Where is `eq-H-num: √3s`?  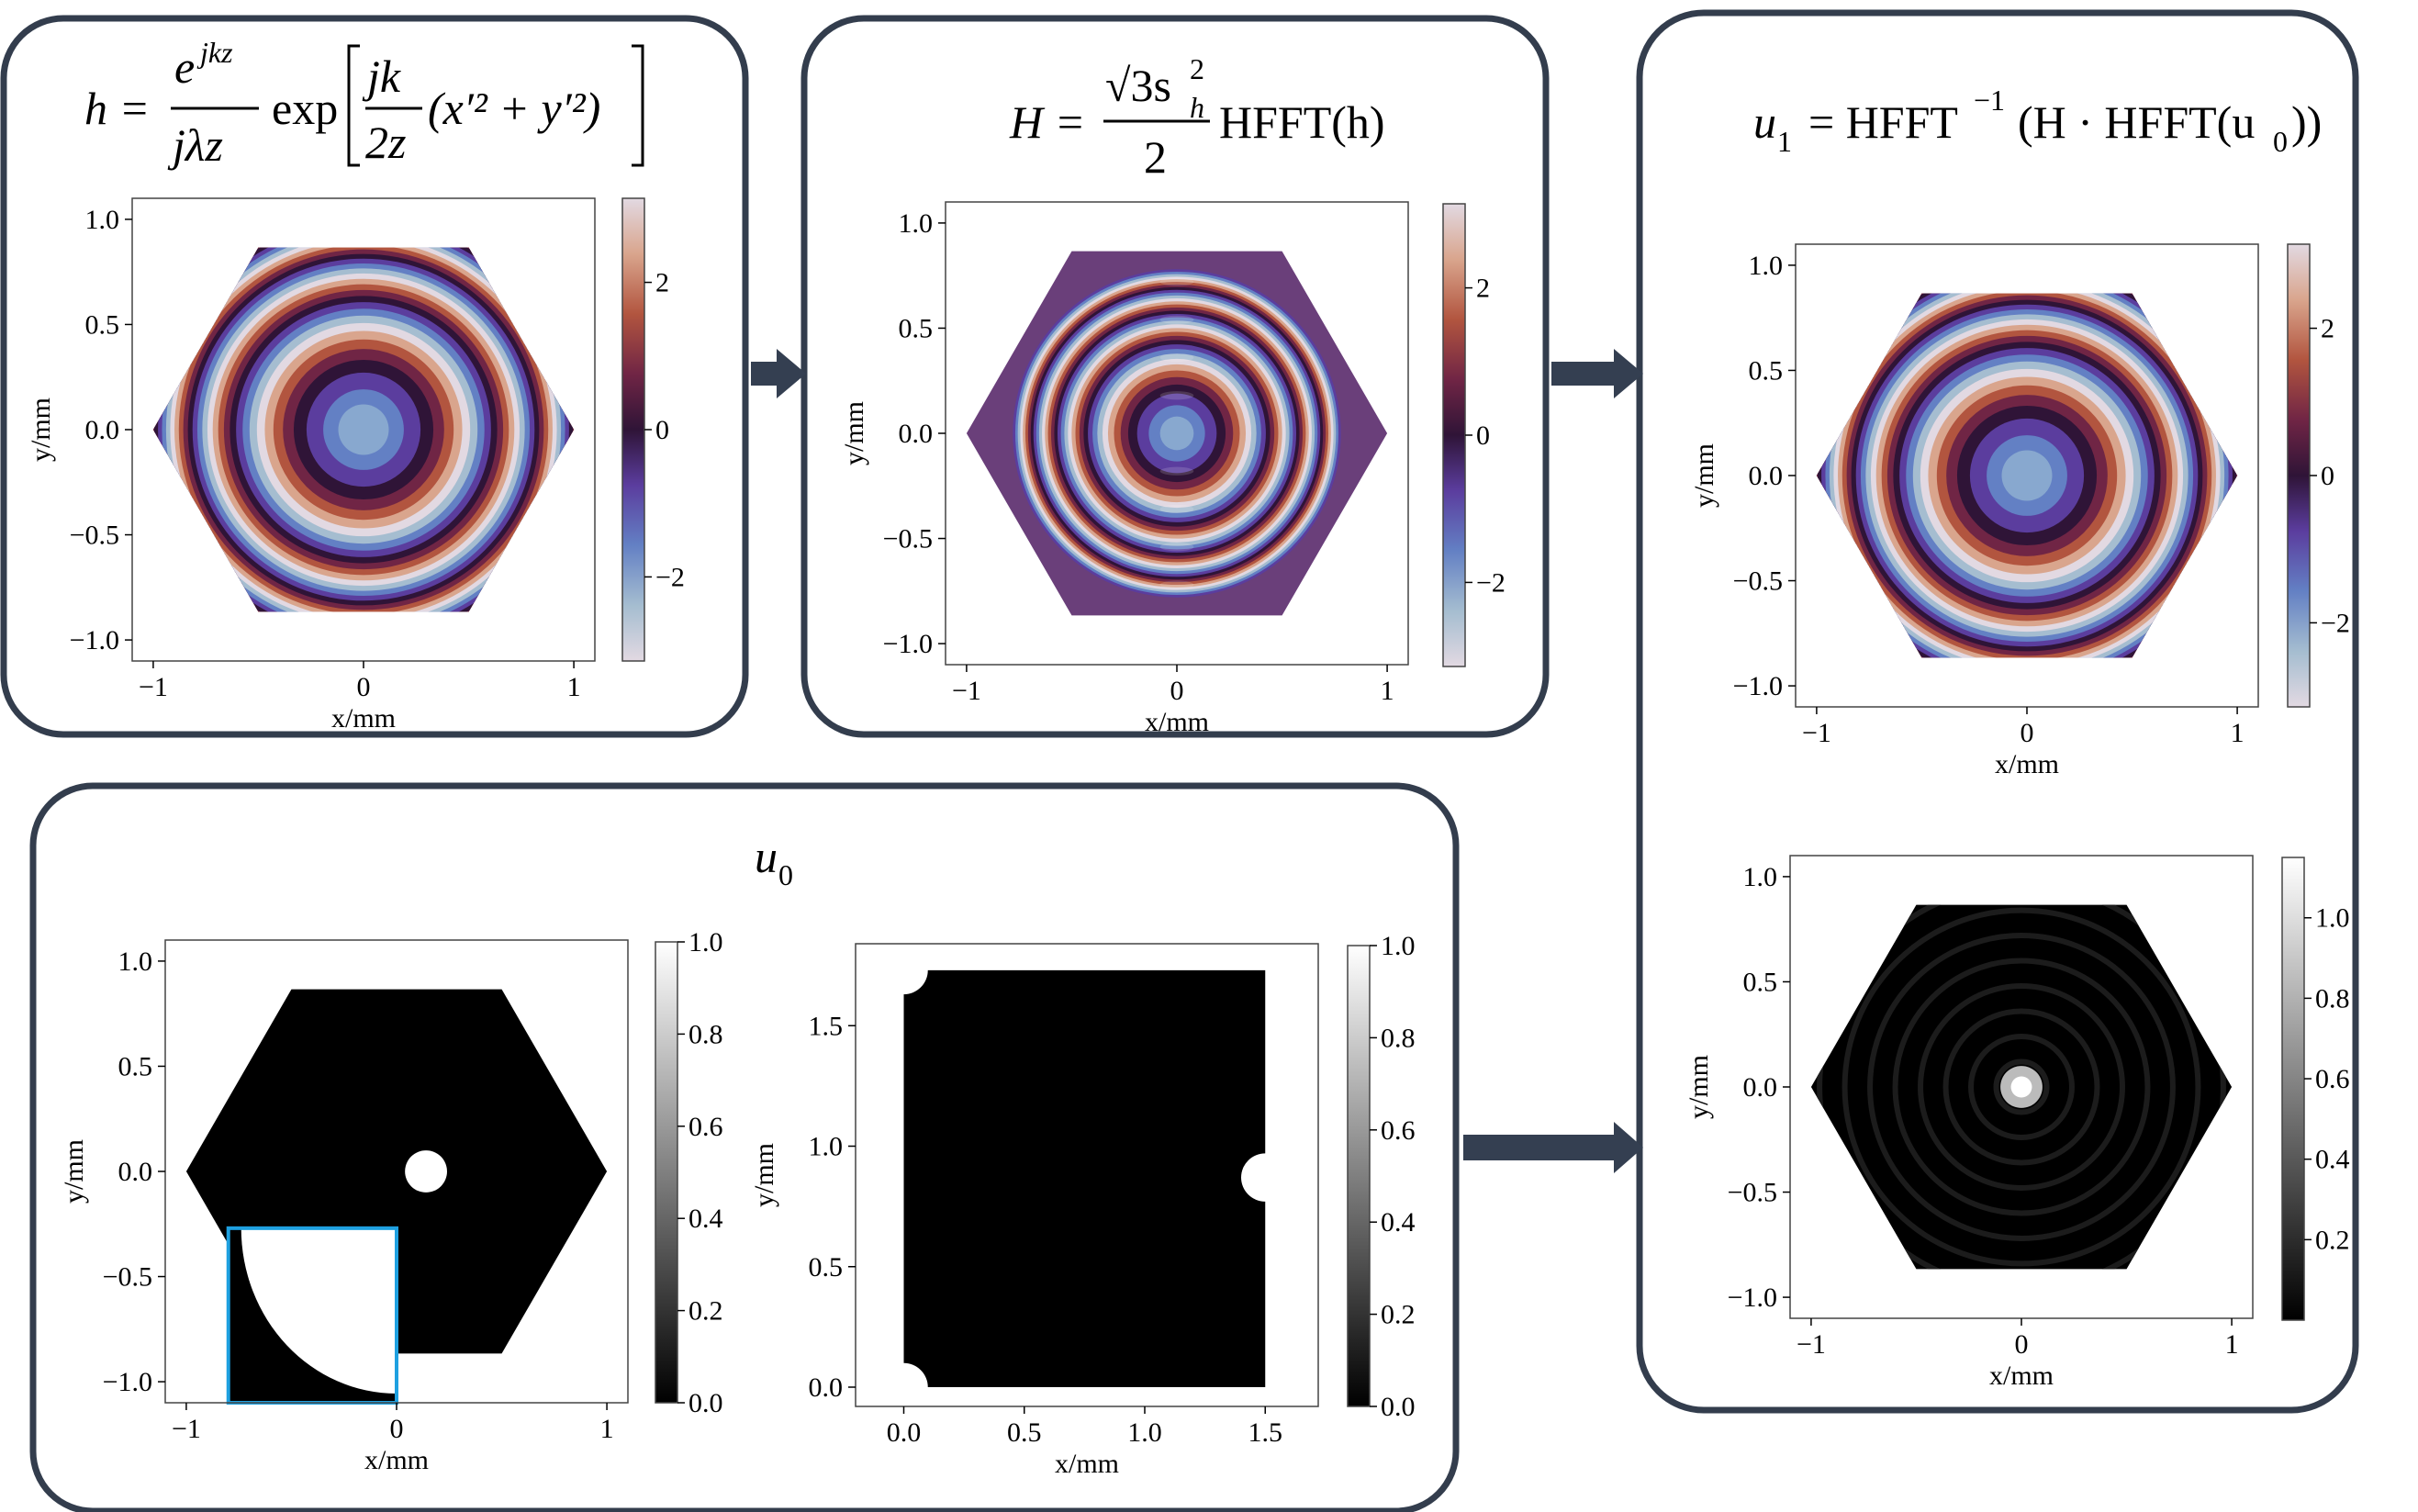 eq-H-num: √3s is located at coordinates (1138, 85).